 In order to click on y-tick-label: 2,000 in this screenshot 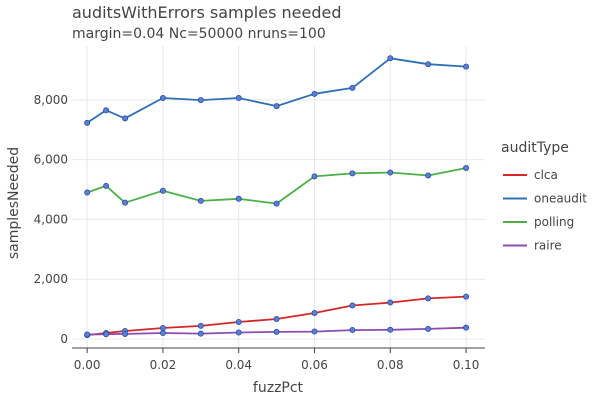, I will do `click(51, 279)`.